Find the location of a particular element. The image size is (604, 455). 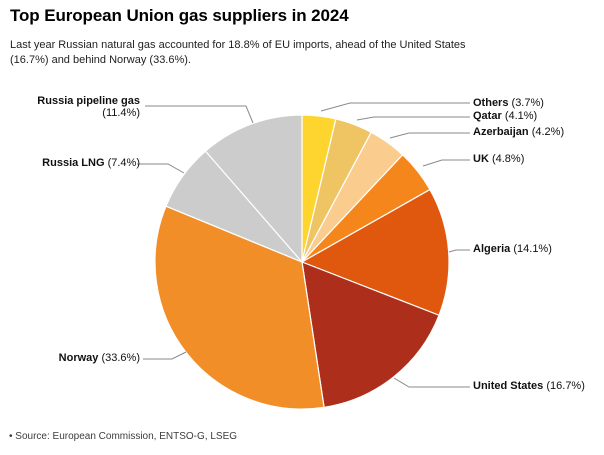

label-norway: Norway (33.6%) is located at coordinates (99, 358).